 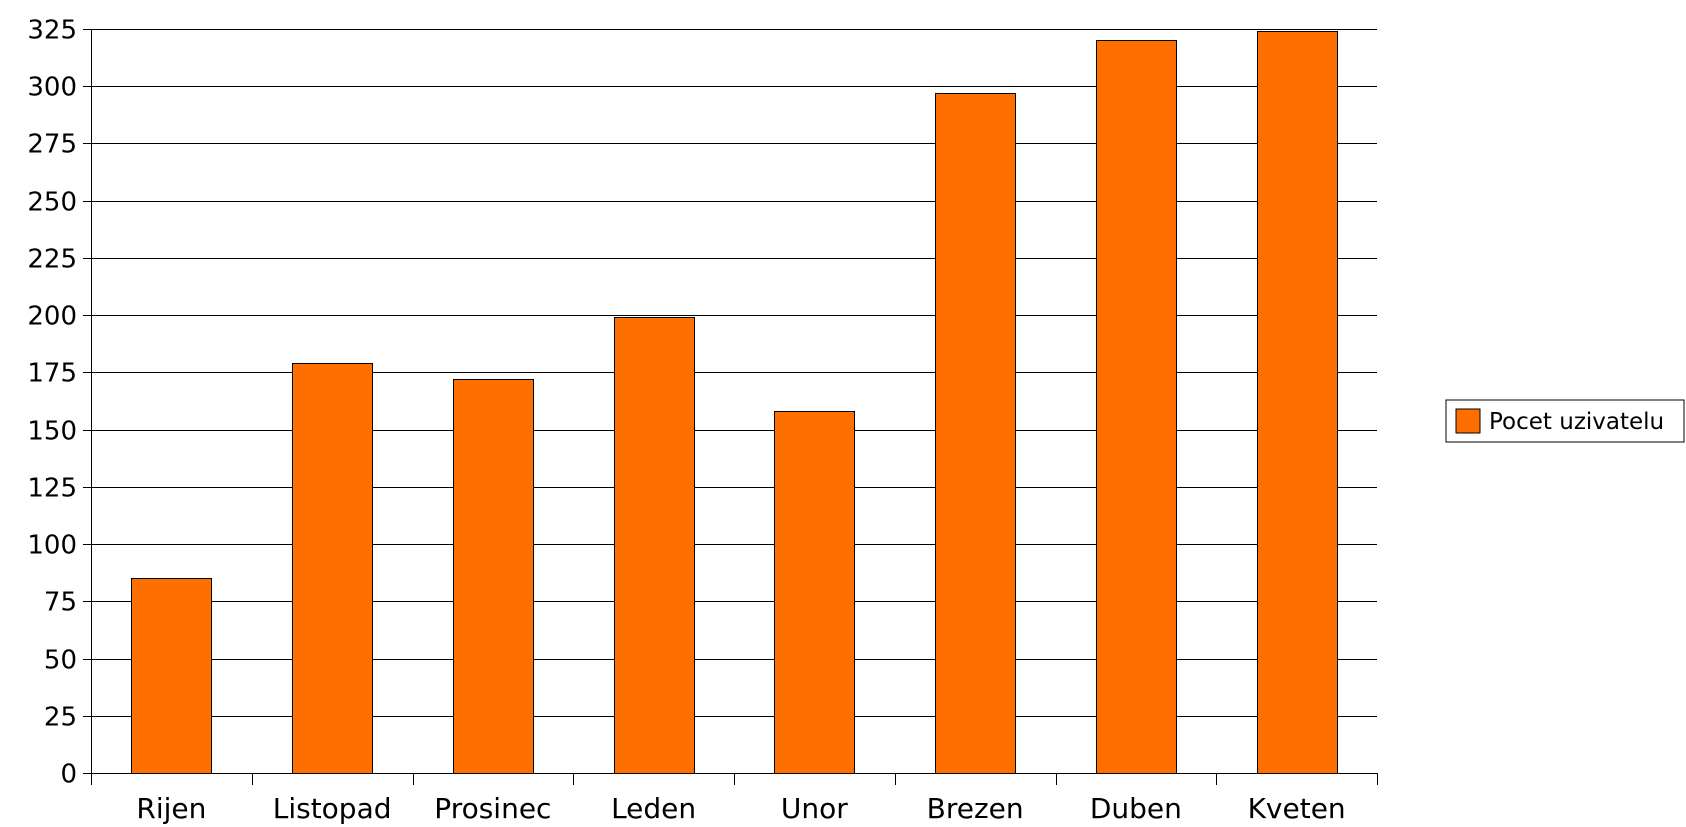 I want to click on y-tick-label: 50, so click(x=60, y=661).